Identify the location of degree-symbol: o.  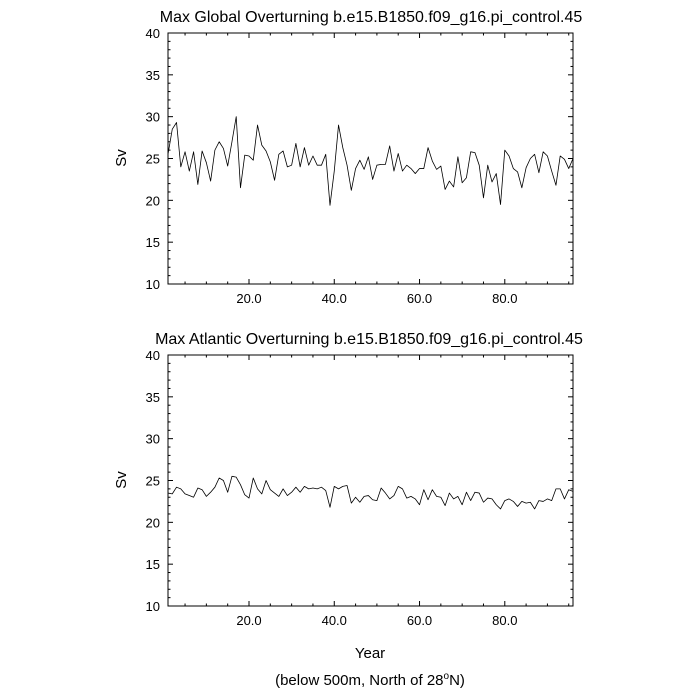
(447, 676).